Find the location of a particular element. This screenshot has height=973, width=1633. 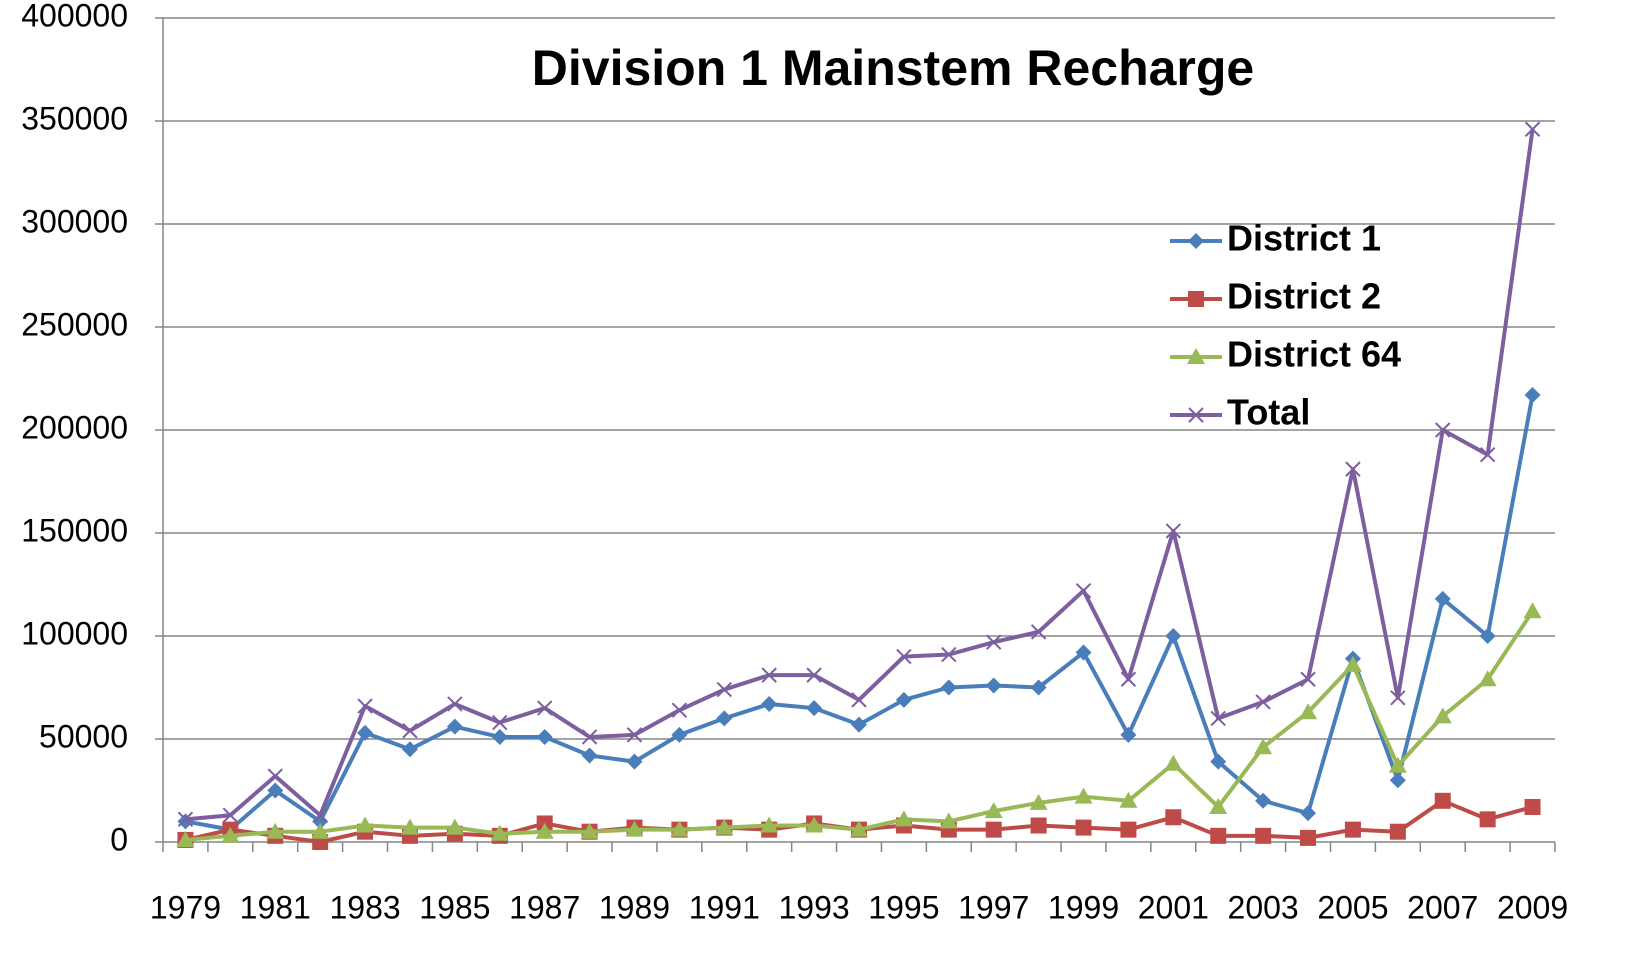

y-tick-label: 300000 is located at coordinates (74, 221).